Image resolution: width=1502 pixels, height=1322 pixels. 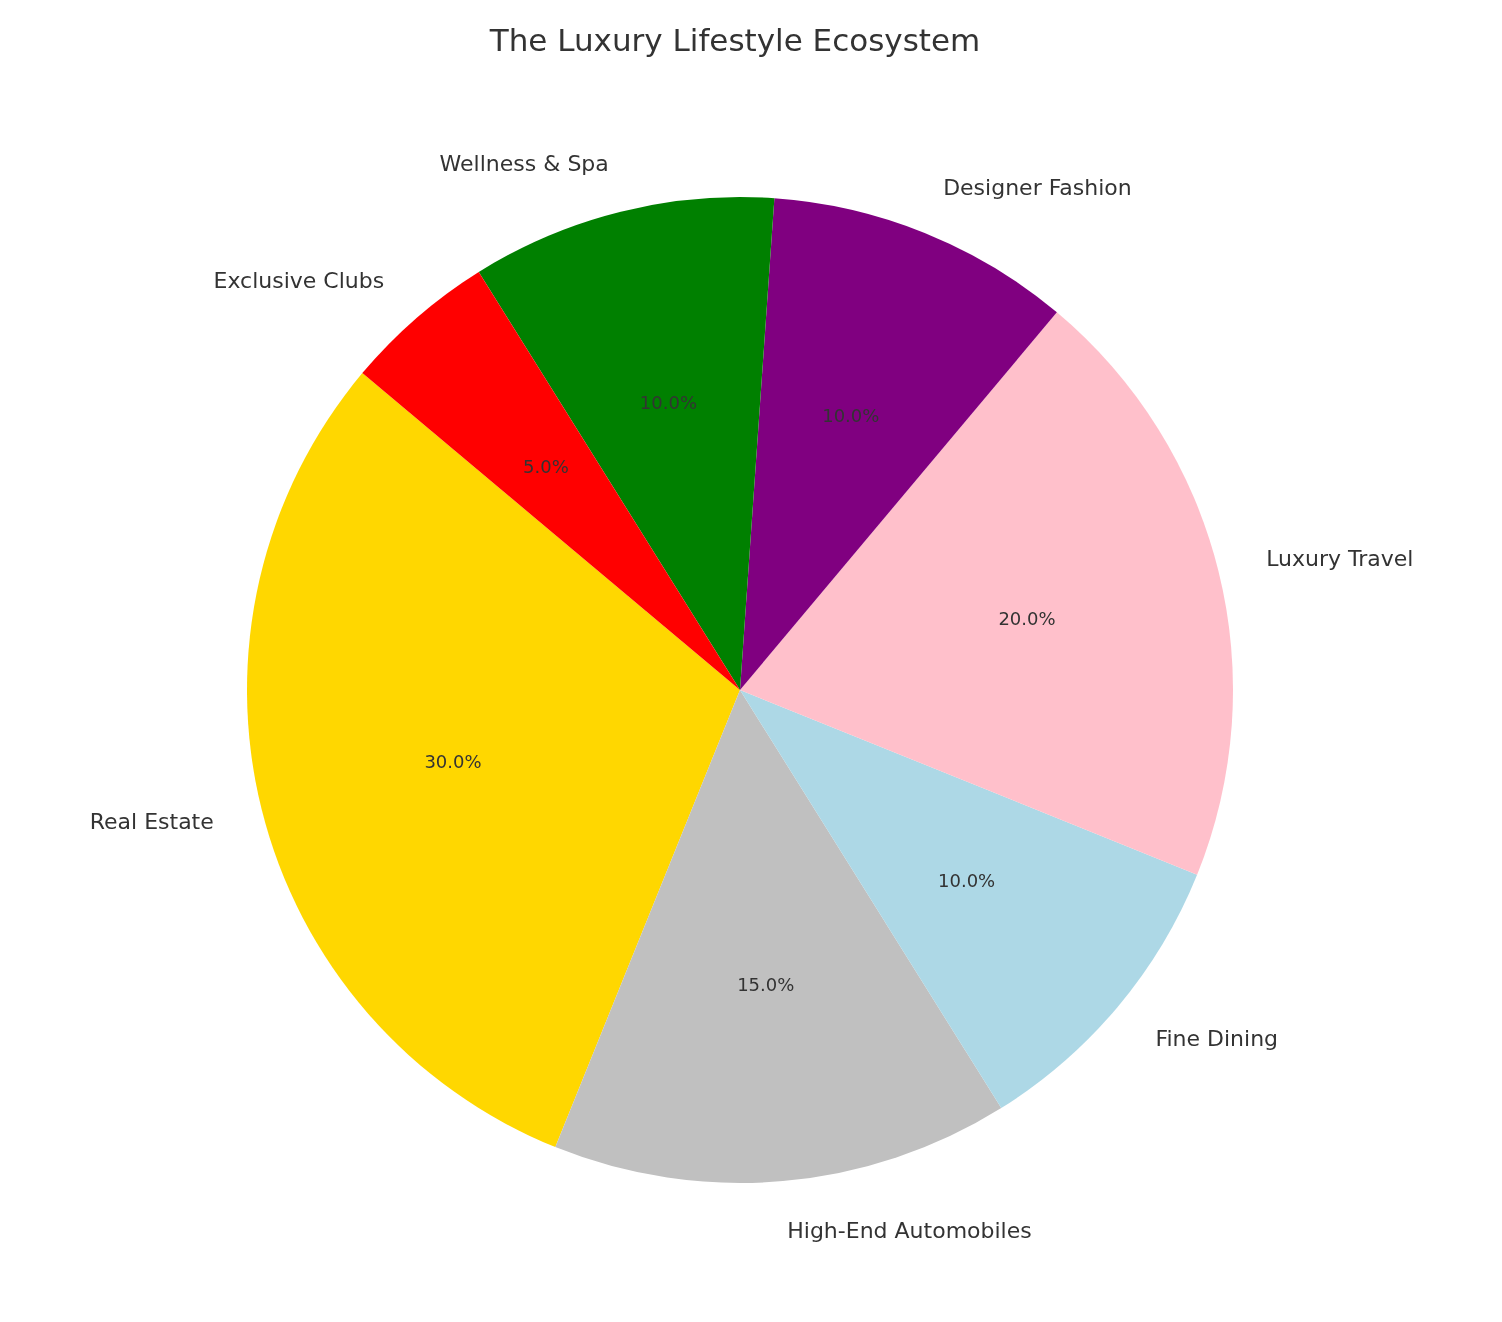 I want to click on data-label: 15.0%, so click(x=766, y=985).